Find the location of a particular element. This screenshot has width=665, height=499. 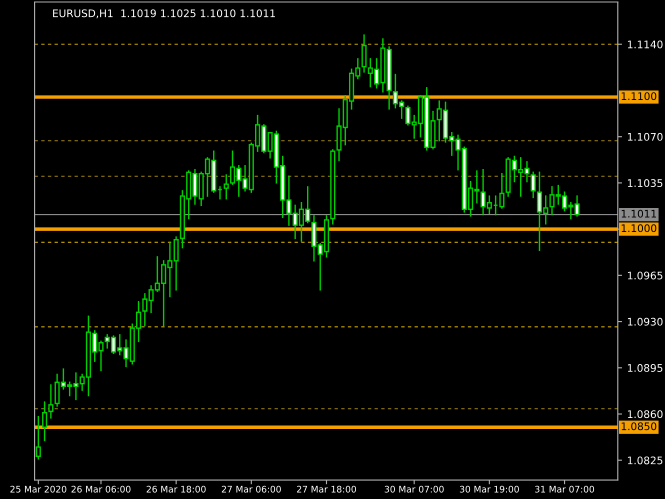

x-tick-label: 26 Mar 06:00 is located at coordinates (101, 489).